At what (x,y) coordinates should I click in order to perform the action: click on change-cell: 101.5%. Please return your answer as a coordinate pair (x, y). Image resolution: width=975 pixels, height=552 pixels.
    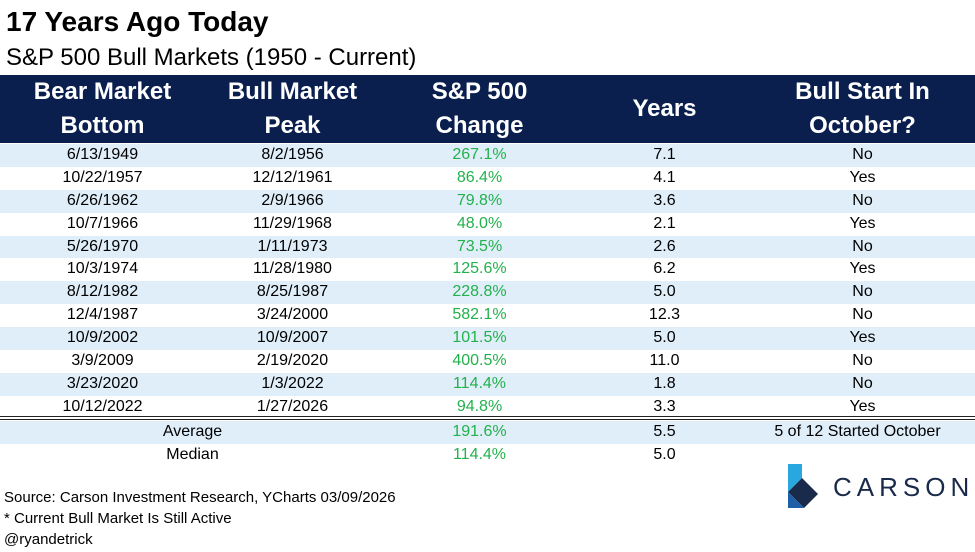
    Looking at the image, I should click on (479, 338).